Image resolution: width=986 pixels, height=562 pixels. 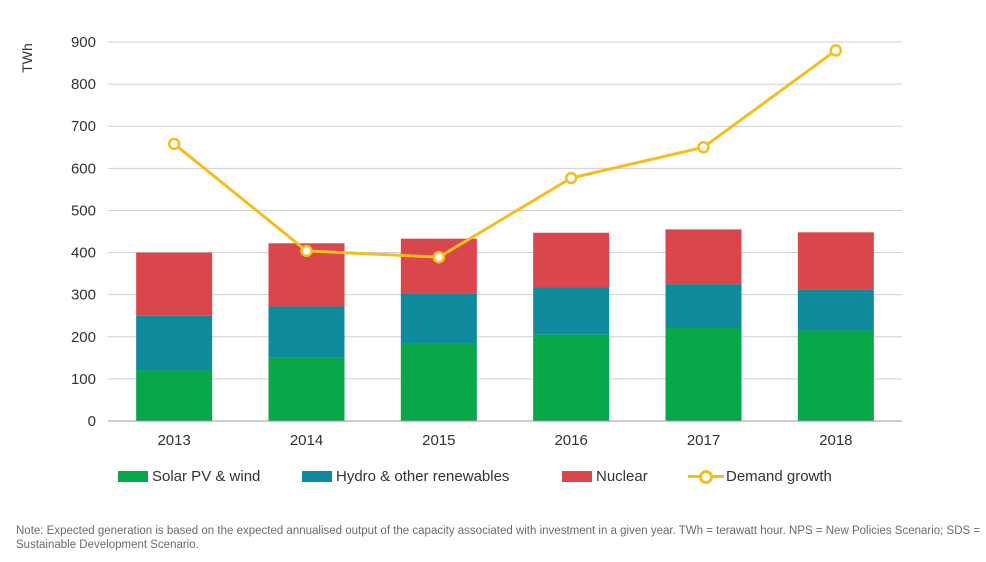 What do you see at coordinates (27, 58) in the screenshot?
I see `y-axis-label: TWh` at bounding box center [27, 58].